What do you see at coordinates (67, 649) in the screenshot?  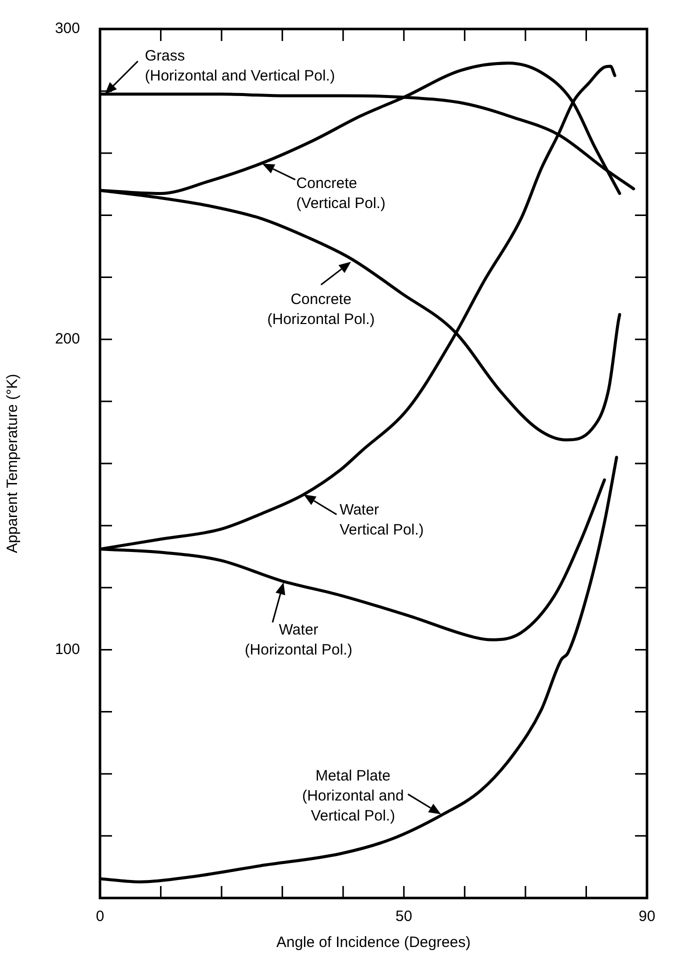 I see `y-tick-label: 100` at bounding box center [67, 649].